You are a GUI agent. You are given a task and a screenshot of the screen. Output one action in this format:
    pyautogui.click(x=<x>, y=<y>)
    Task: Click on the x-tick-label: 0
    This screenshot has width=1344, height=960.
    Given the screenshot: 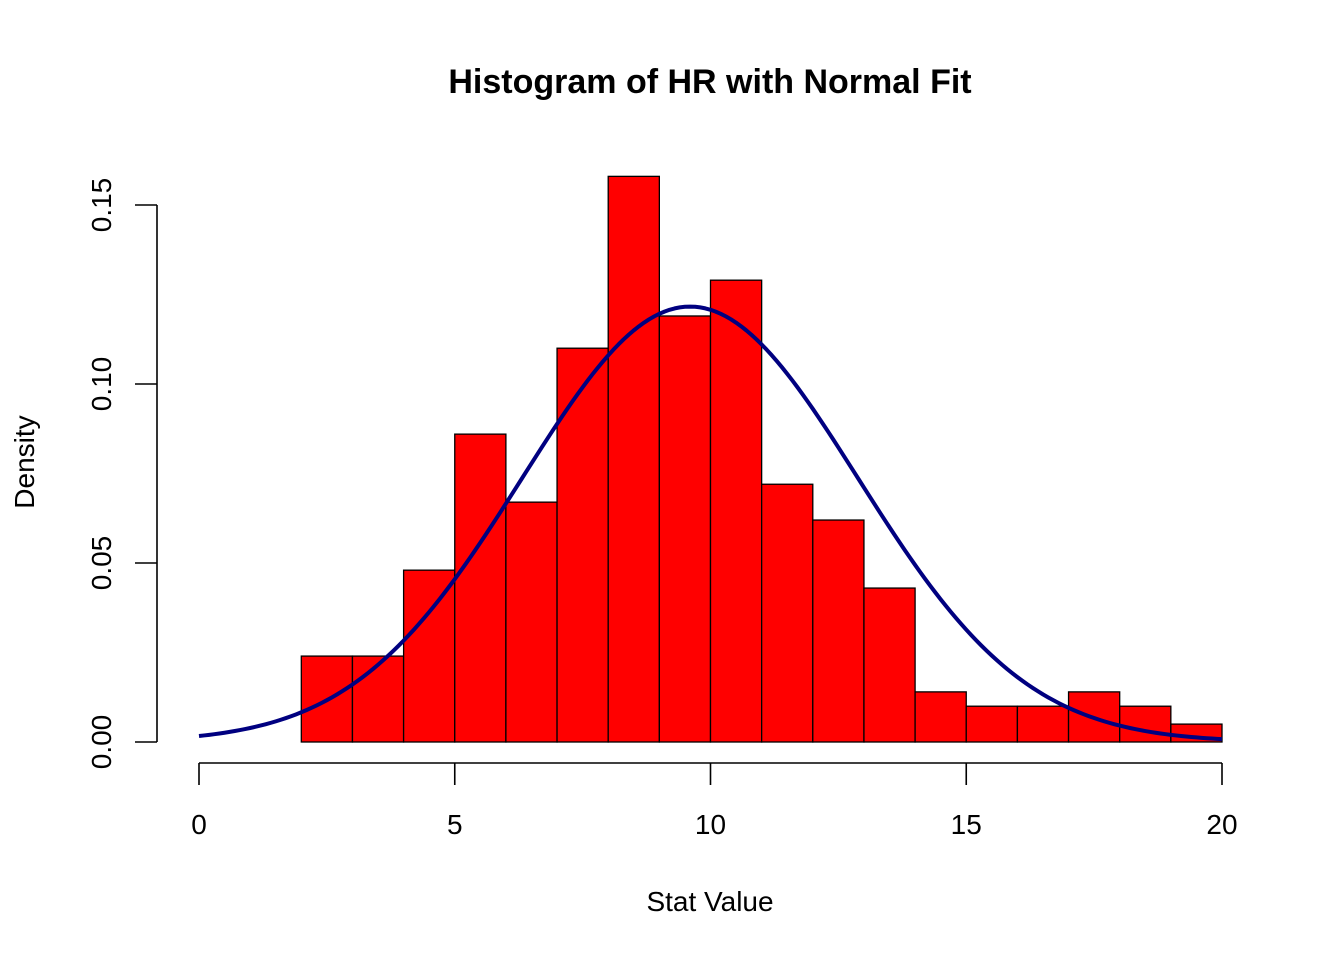 What is the action you would take?
    pyautogui.click(x=199, y=824)
    